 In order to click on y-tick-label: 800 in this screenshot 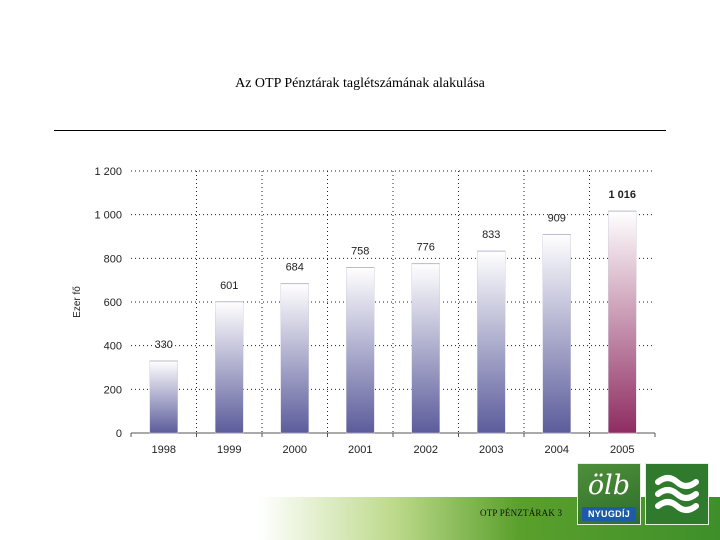, I will do `click(113, 259)`.